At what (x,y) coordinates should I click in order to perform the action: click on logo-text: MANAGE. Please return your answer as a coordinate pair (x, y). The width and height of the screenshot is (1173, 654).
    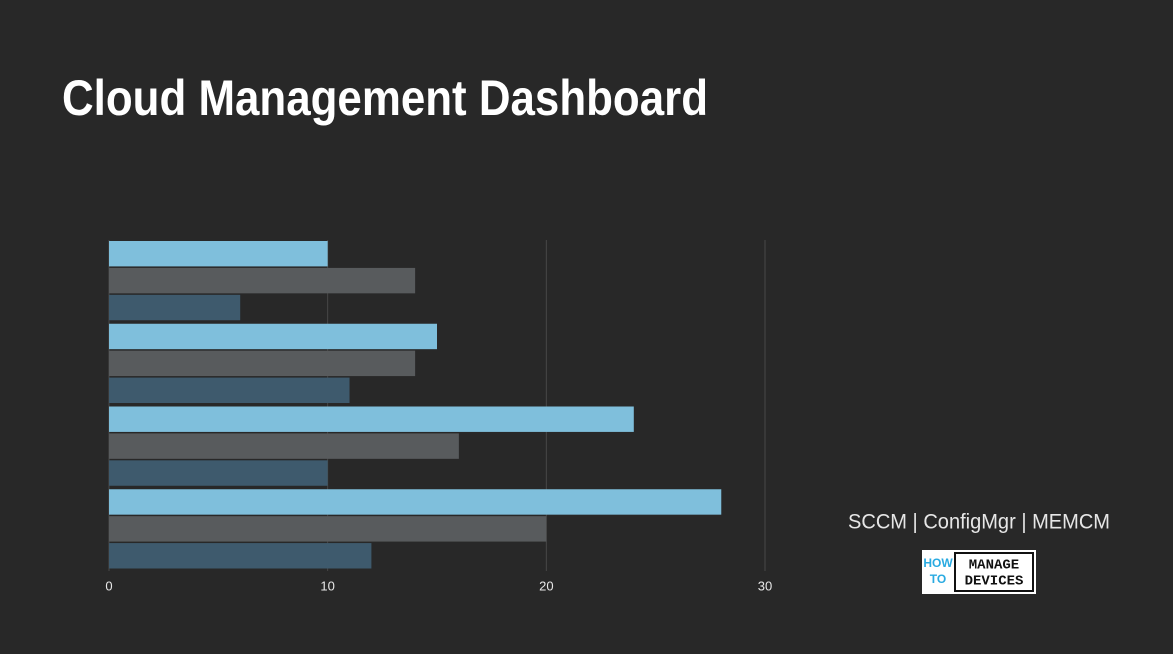
    Looking at the image, I should click on (994, 566).